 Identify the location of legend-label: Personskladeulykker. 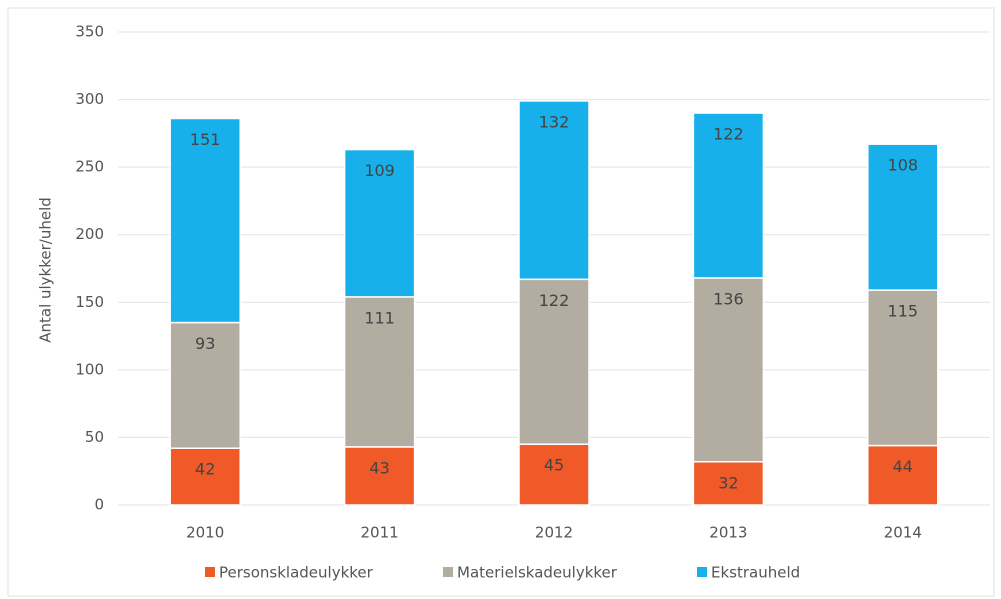
(296, 573).